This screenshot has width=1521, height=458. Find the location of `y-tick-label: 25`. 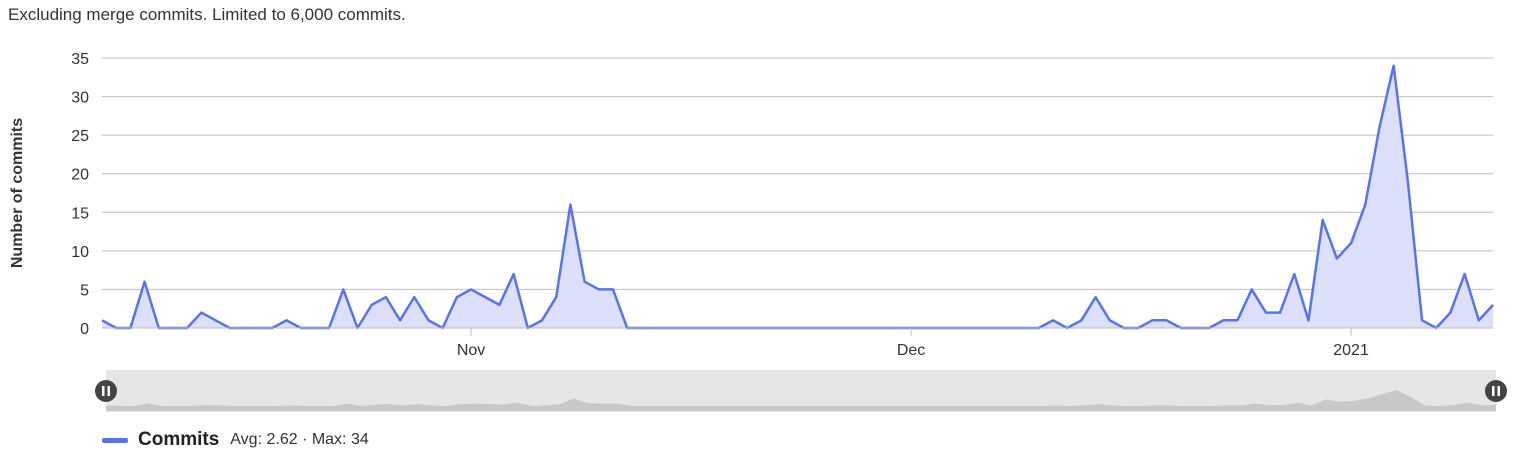

y-tick-label: 25 is located at coordinates (80, 136).